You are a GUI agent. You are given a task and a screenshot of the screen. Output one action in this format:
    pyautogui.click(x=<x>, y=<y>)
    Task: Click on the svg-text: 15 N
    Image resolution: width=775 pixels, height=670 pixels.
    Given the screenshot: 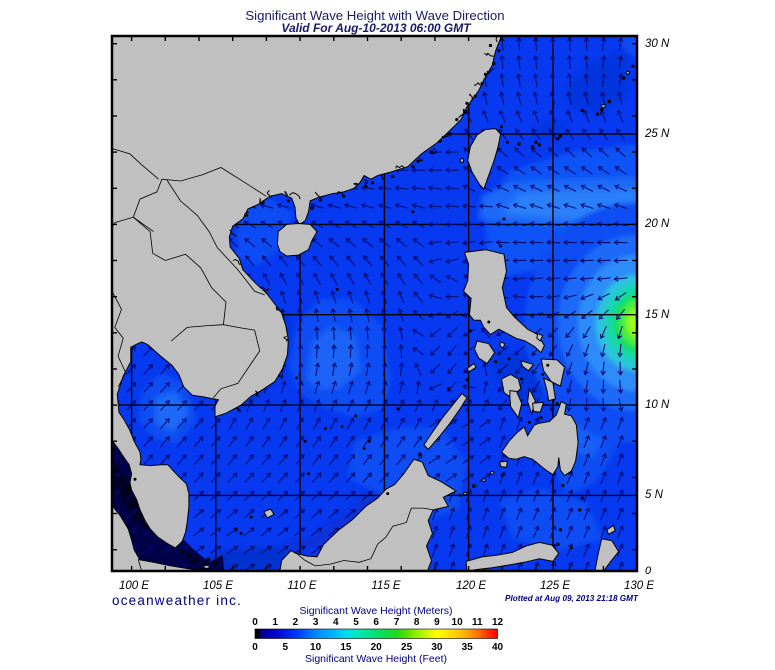 What is the action you would take?
    pyautogui.click(x=657, y=315)
    